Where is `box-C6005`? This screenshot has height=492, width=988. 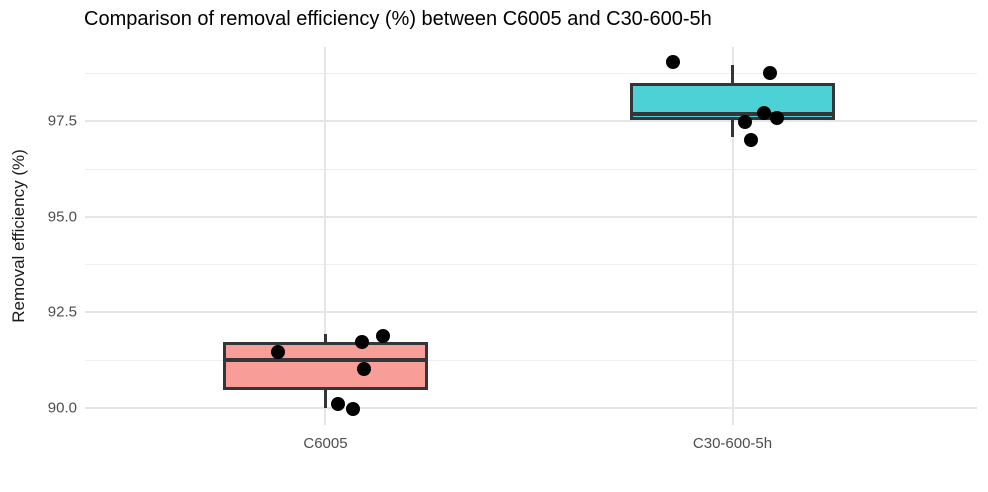
box-C6005 is located at coordinates (325, 366).